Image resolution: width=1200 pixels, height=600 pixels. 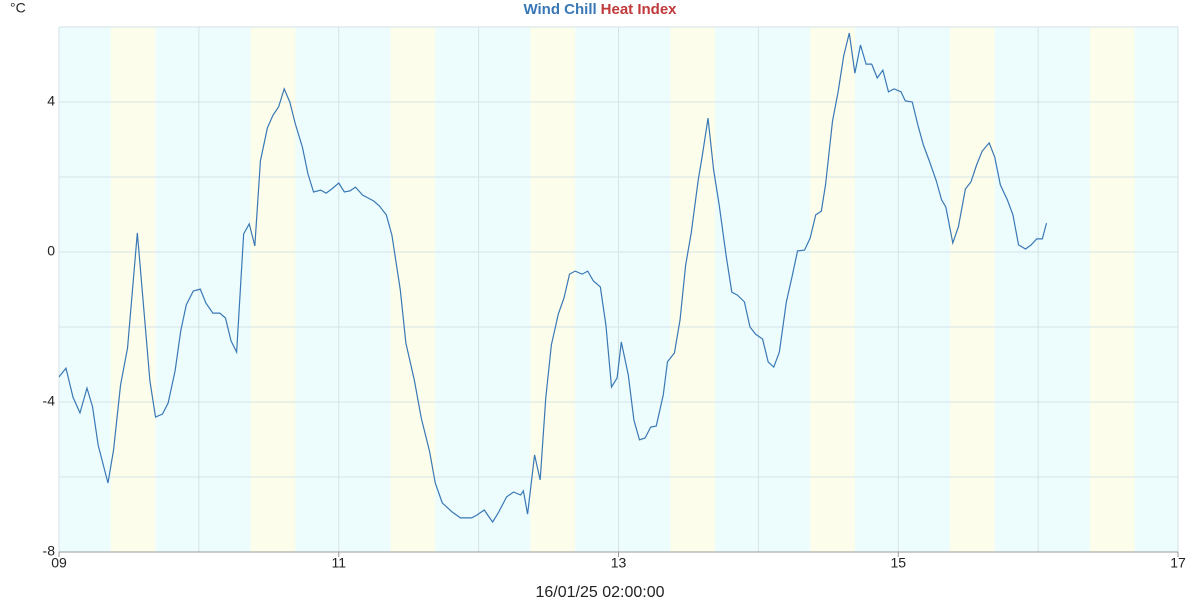 I want to click on legend: Wind Chill Heat Index, so click(x=600, y=9).